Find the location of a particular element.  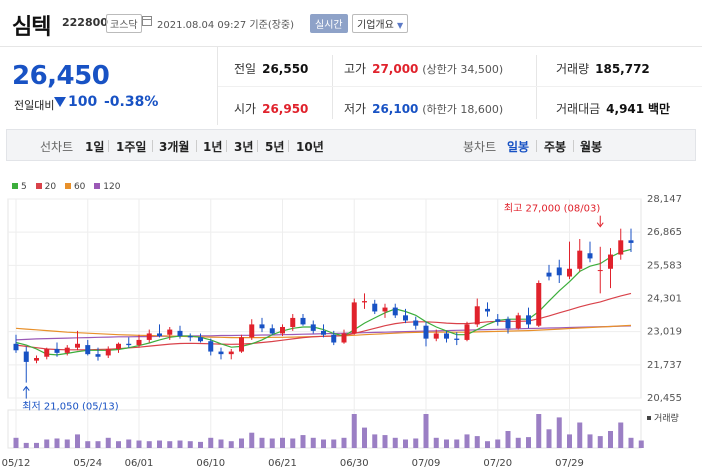

candle-daily: 일봉 is located at coordinates (518, 147).